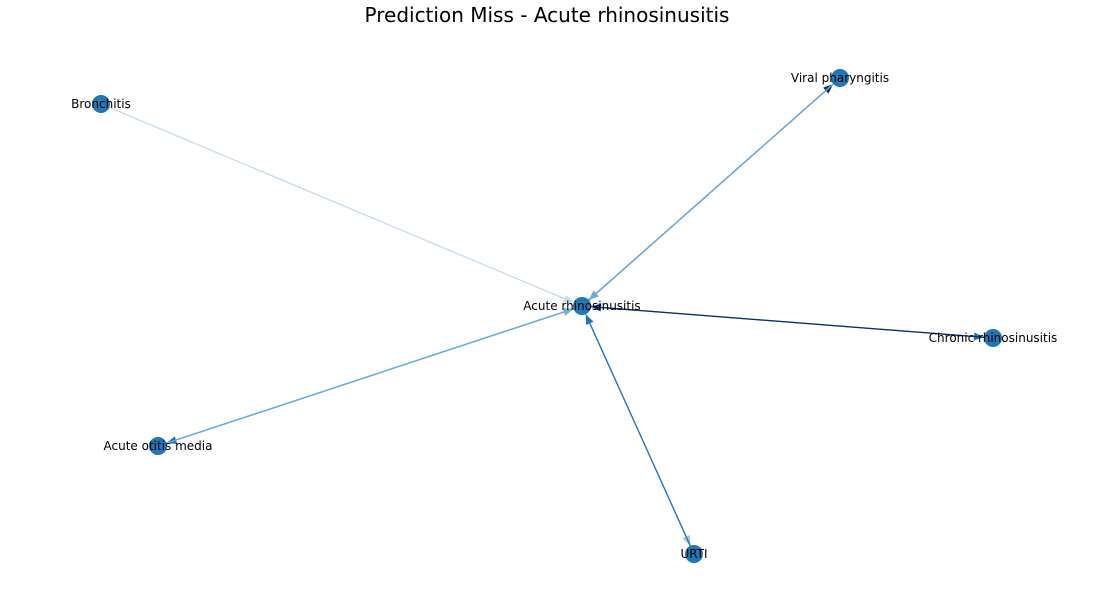  I want to click on node-label-cr: Chronic rhinosinusitis, so click(993, 338).